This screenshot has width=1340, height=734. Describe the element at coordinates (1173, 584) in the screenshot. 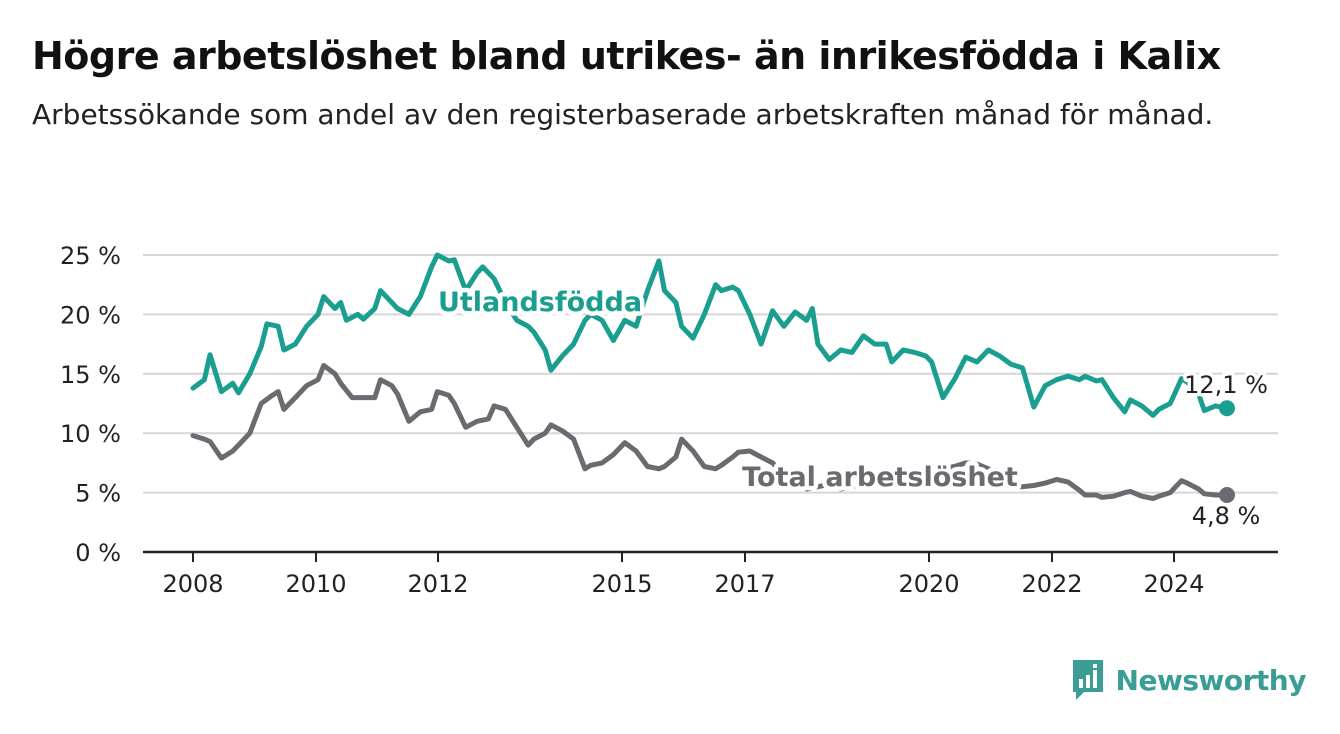

I see `x-tick-label: 2024` at that location.